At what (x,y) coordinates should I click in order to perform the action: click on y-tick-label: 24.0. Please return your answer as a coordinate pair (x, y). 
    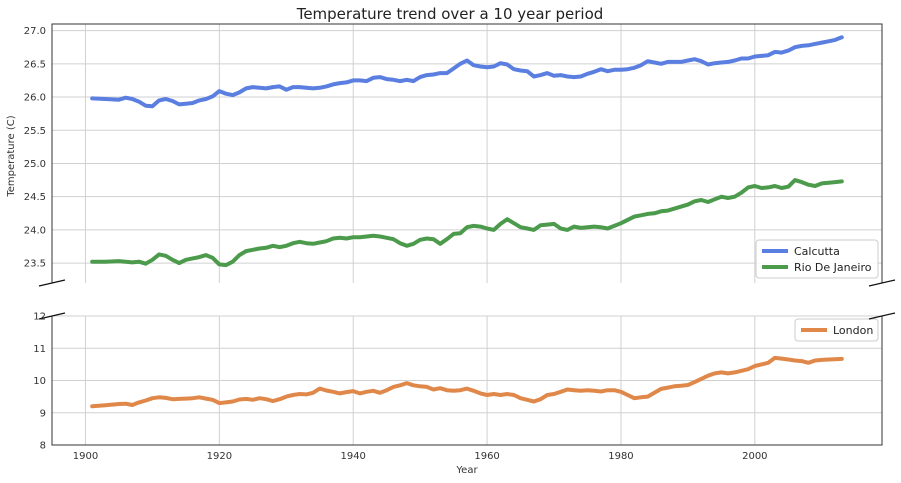
    Looking at the image, I should click on (35, 230).